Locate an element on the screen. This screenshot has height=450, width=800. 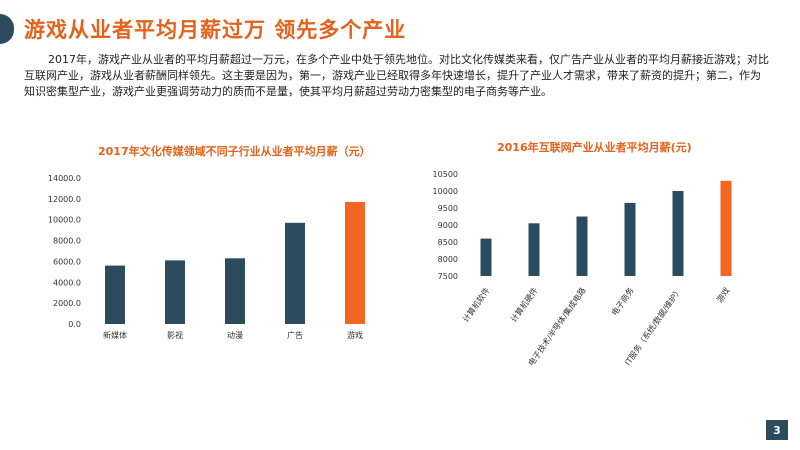
x-tick-label: IT服务（系统/数据/维护） is located at coordinates (652, 326).